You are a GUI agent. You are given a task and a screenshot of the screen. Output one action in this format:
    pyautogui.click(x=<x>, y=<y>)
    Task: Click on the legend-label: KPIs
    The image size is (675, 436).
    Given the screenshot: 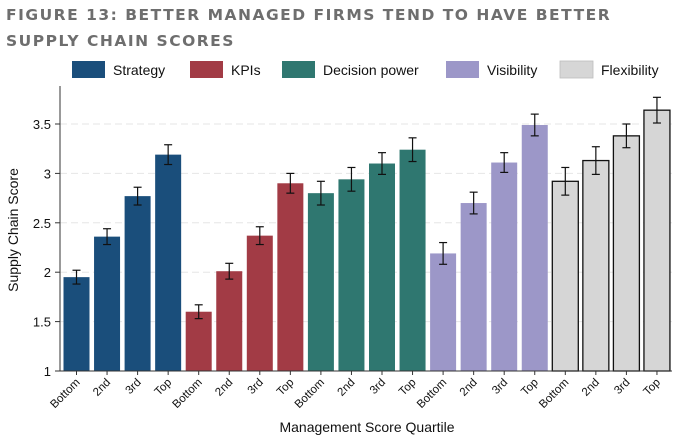 What is the action you would take?
    pyautogui.click(x=246, y=70)
    